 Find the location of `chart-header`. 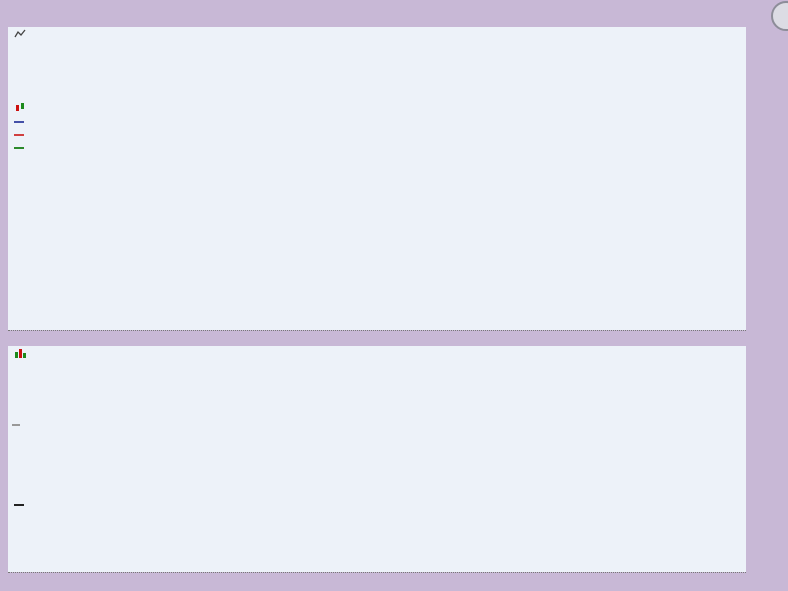

chart-header is located at coordinates (394, 15).